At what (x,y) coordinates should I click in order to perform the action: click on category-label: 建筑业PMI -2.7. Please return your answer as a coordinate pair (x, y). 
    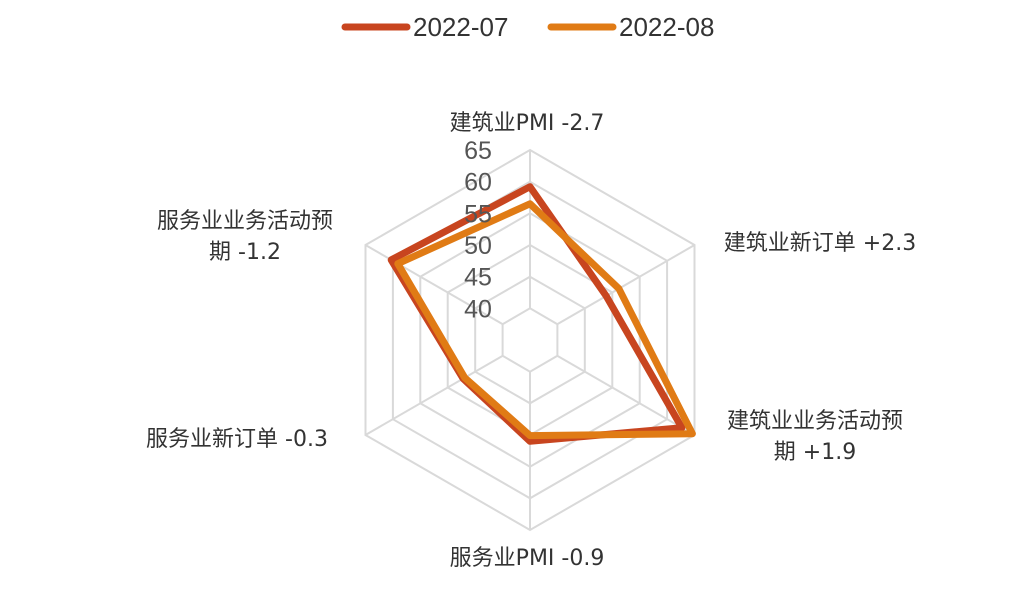
    Looking at the image, I should click on (527, 123).